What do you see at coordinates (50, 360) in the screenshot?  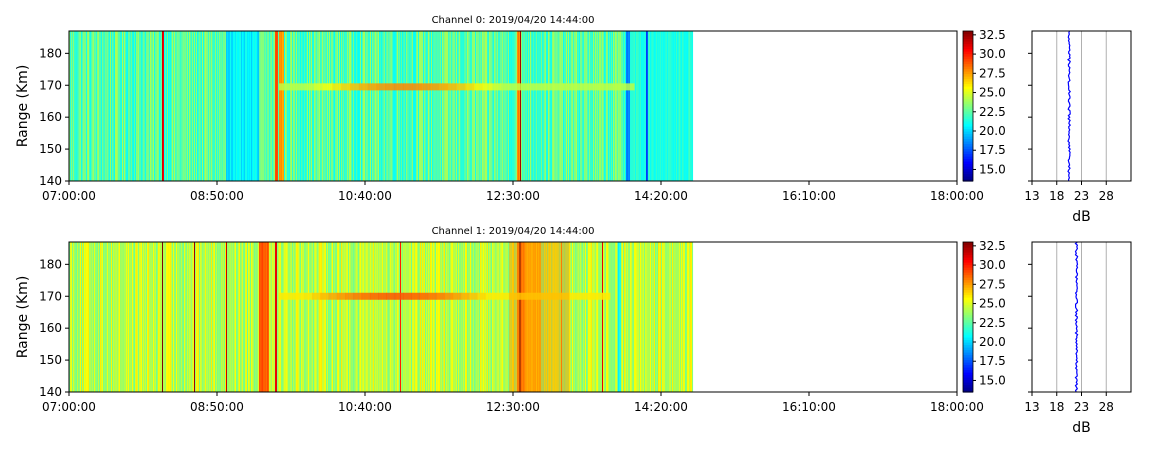 I see `y-tick-label: 150` at bounding box center [50, 360].